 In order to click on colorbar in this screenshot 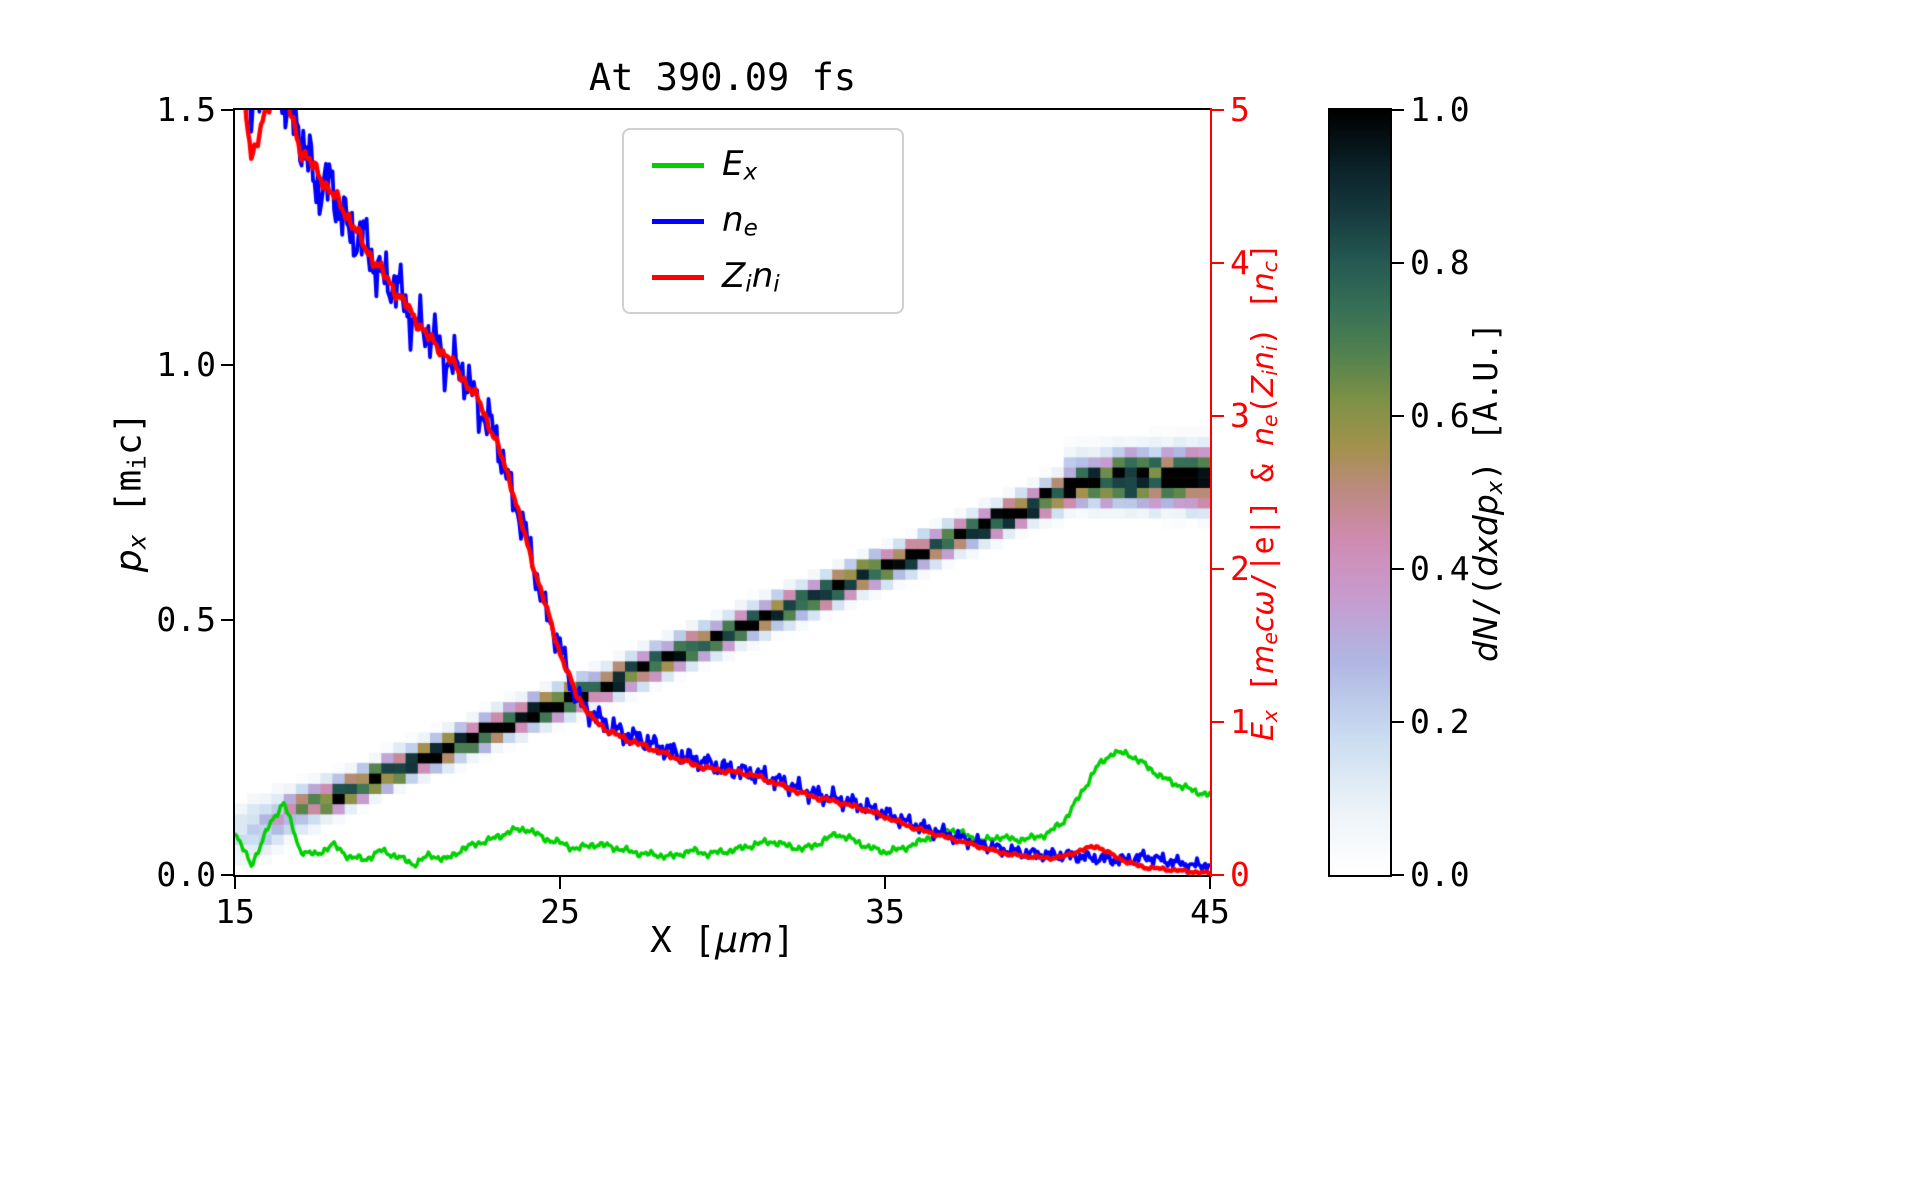, I will do `click(1360, 492)`.